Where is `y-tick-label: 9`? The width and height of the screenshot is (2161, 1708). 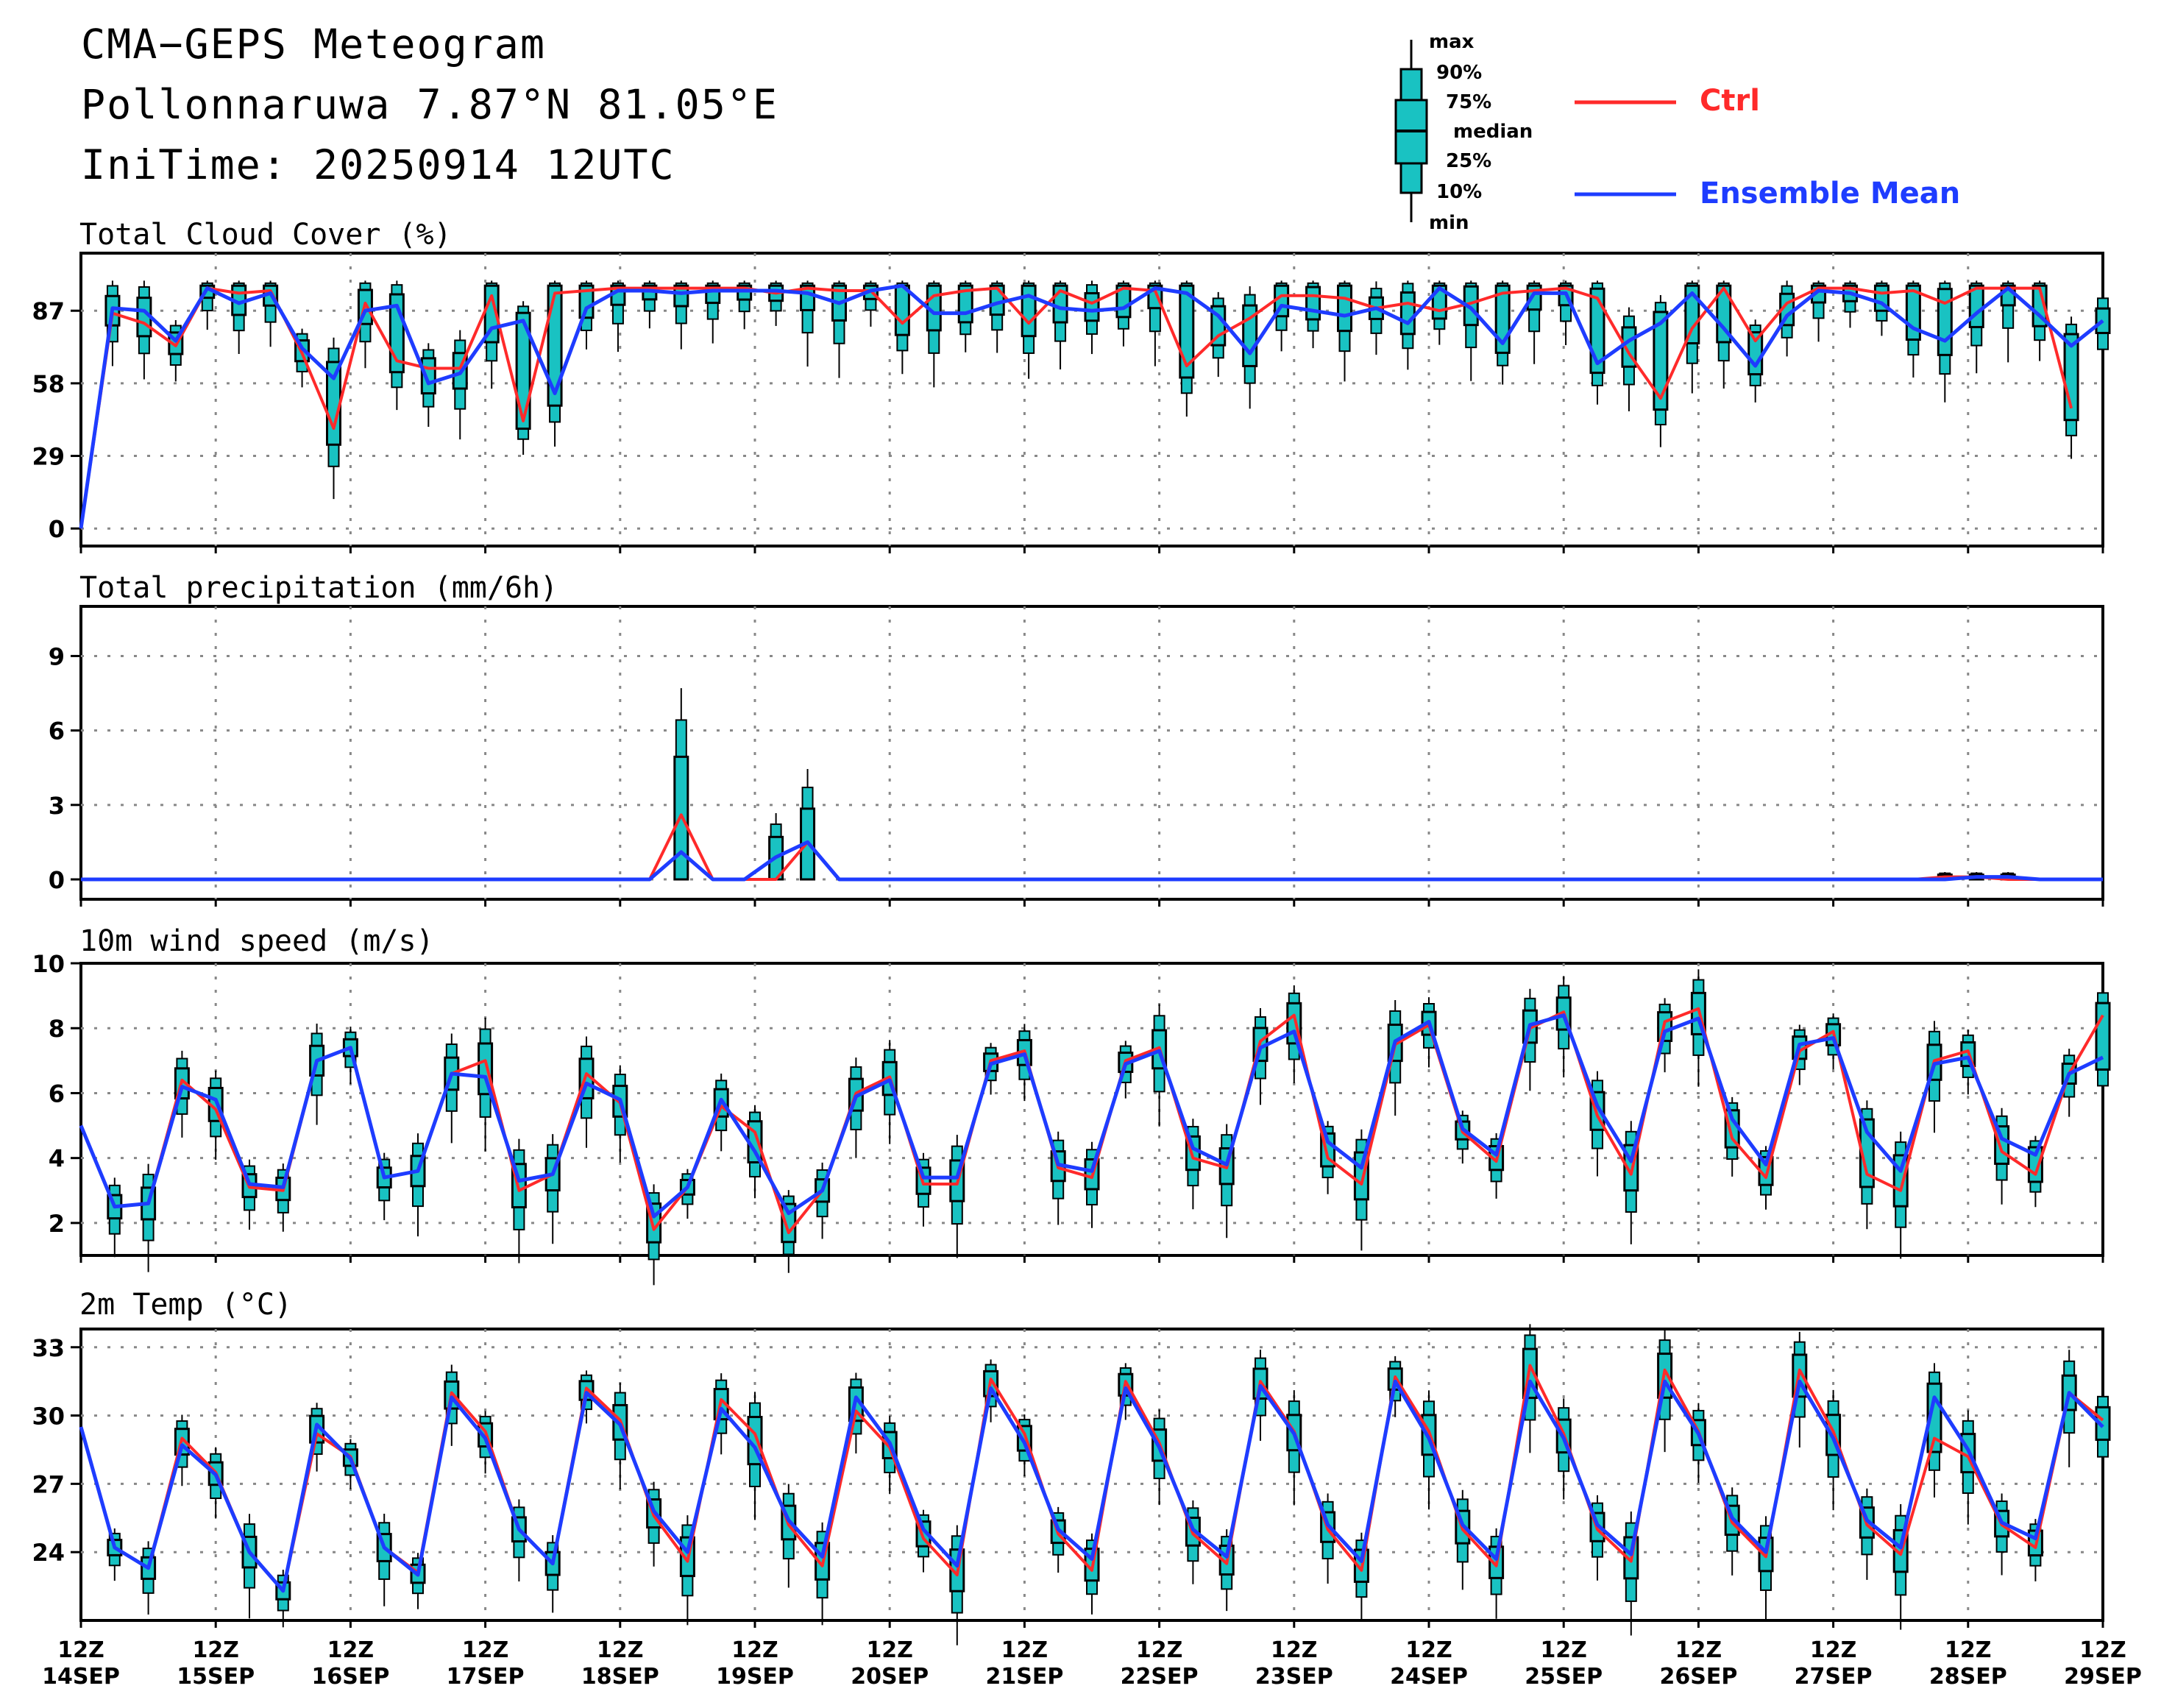 y-tick-label: 9 is located at coordinates (57, 656).